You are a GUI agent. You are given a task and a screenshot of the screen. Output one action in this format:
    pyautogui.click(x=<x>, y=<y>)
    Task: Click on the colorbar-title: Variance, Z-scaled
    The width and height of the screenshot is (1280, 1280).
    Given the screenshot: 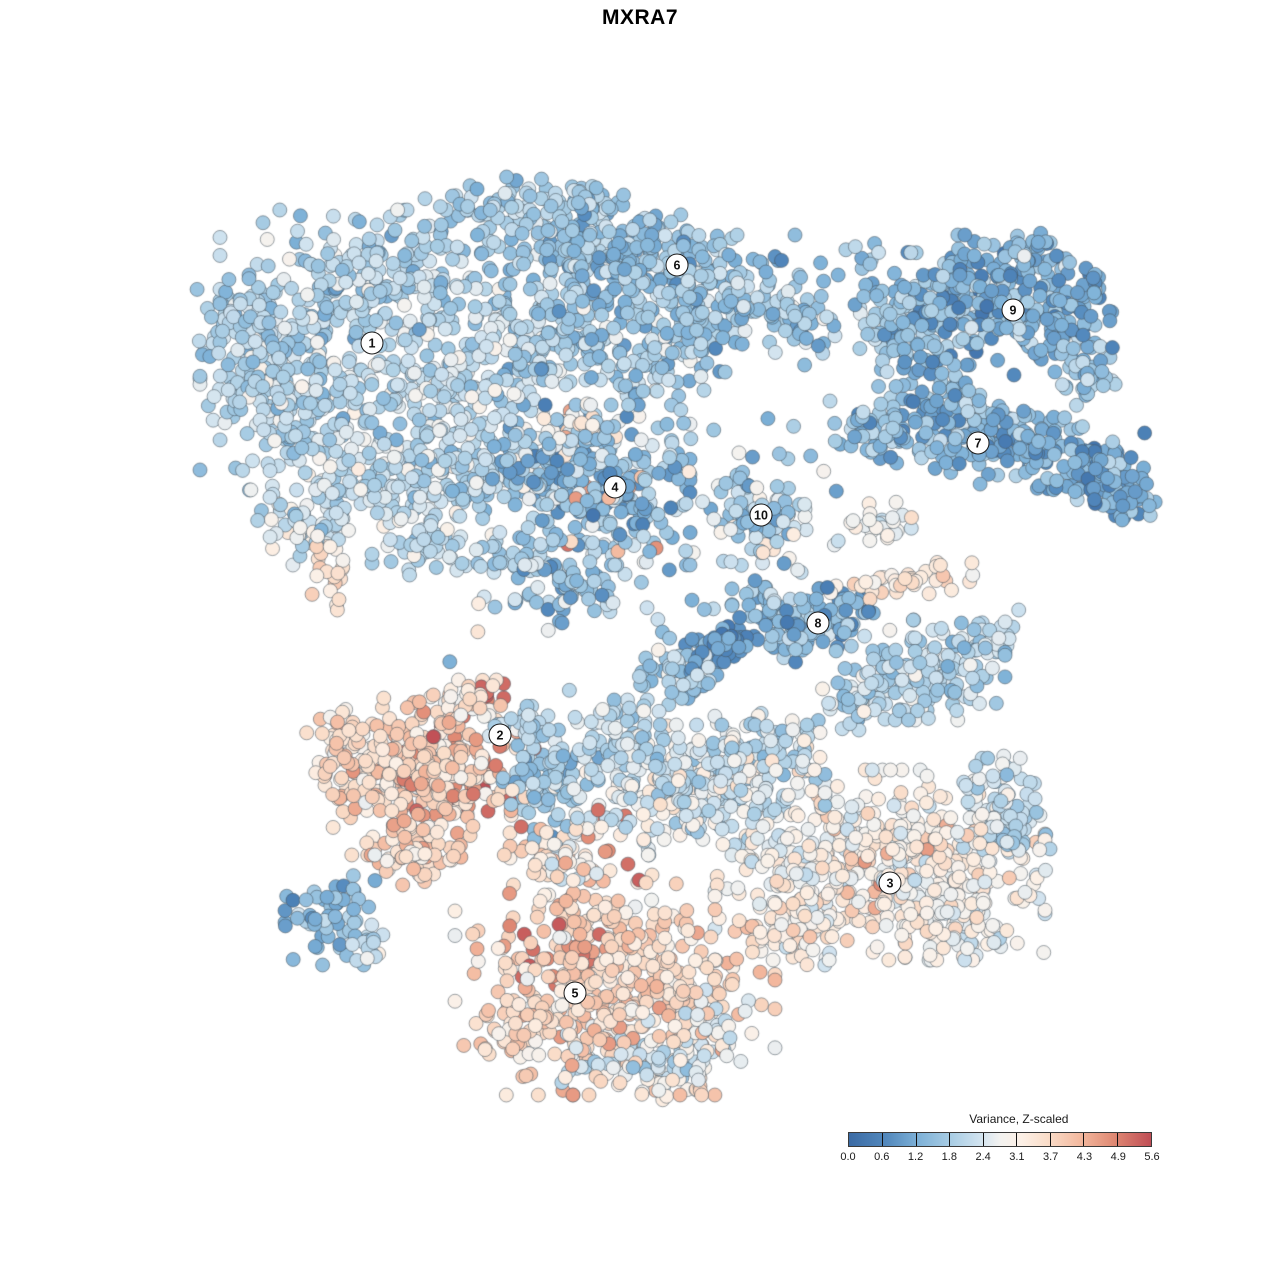 What is the action you would take?
    pyautogui.click(x=1019, y=1119)
    